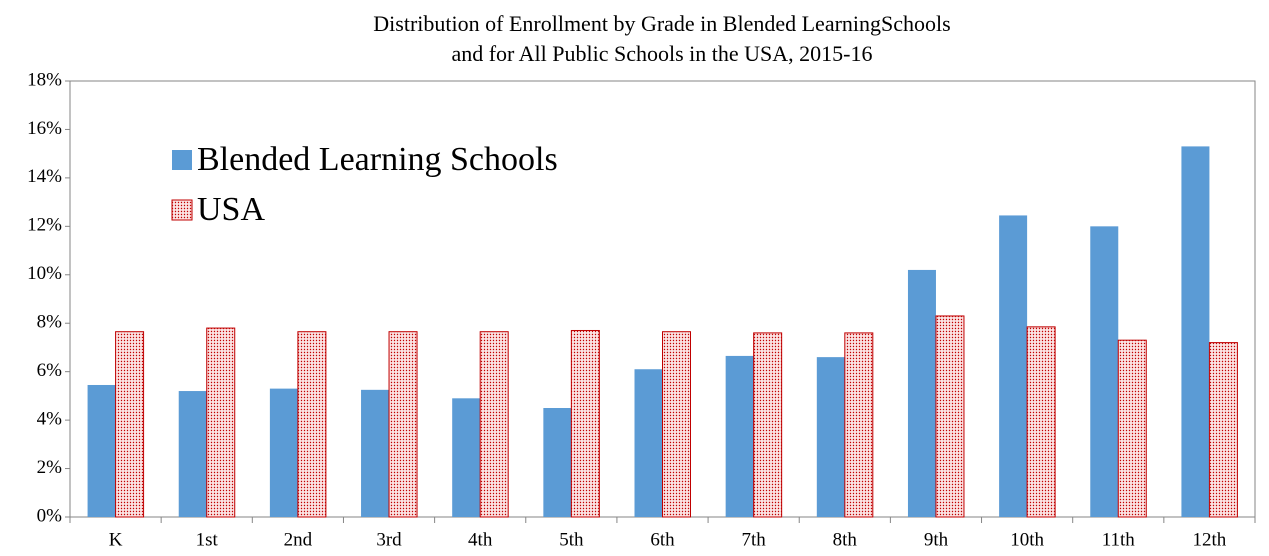 This screenshot has height=556, width=1269. What do you see at coordinates (571, 539) in the screenshot?
I see `x-tick-label: 5th` at bounding box center [571, 539].